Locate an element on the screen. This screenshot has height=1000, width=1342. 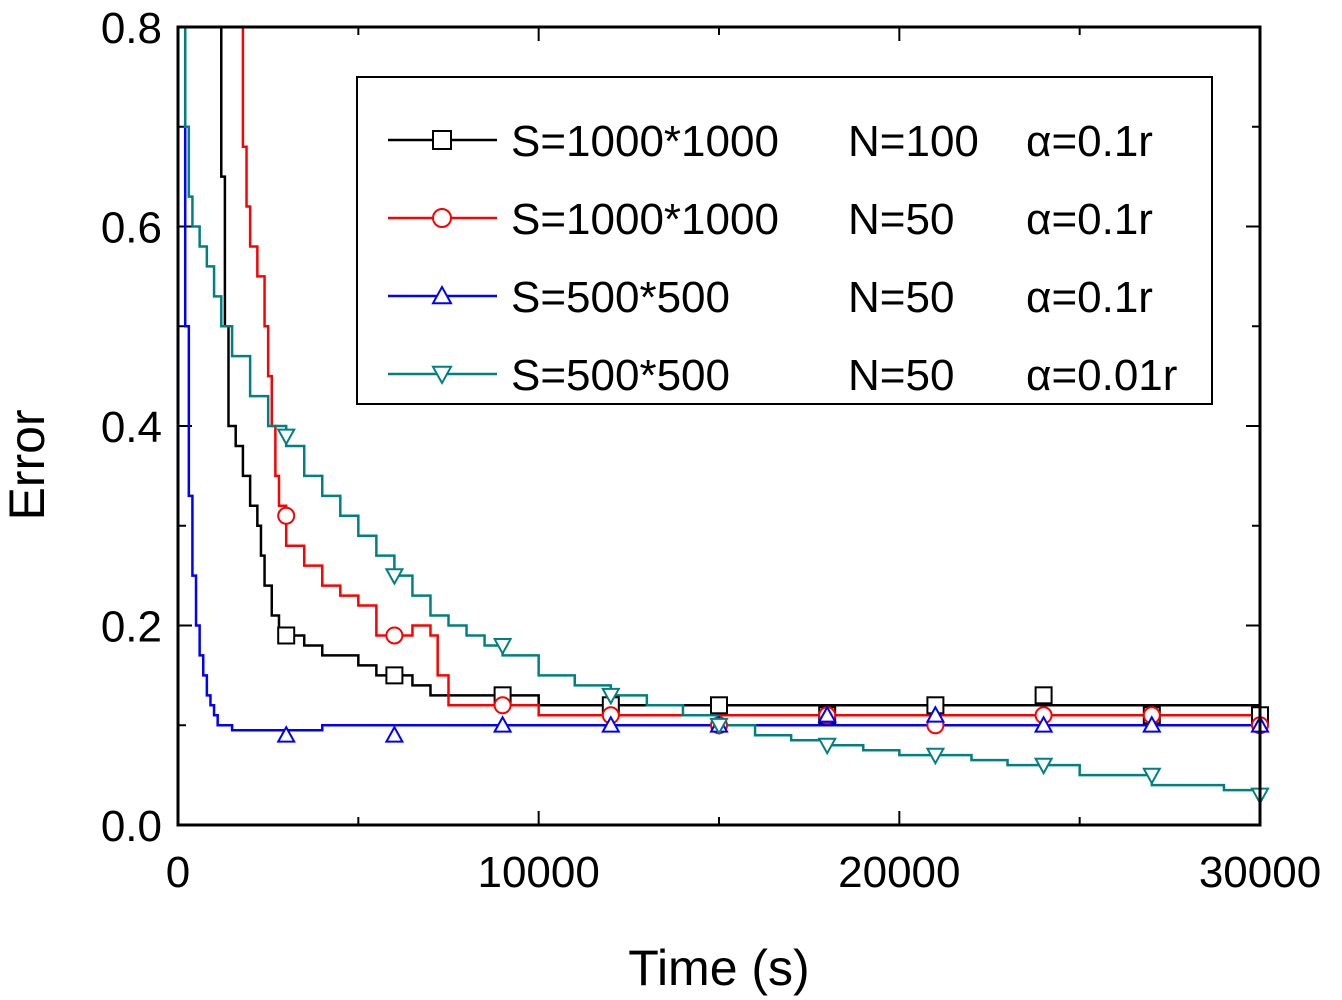
legend-label-alpha: α=0.01r is located at coordinates (1101, 375).